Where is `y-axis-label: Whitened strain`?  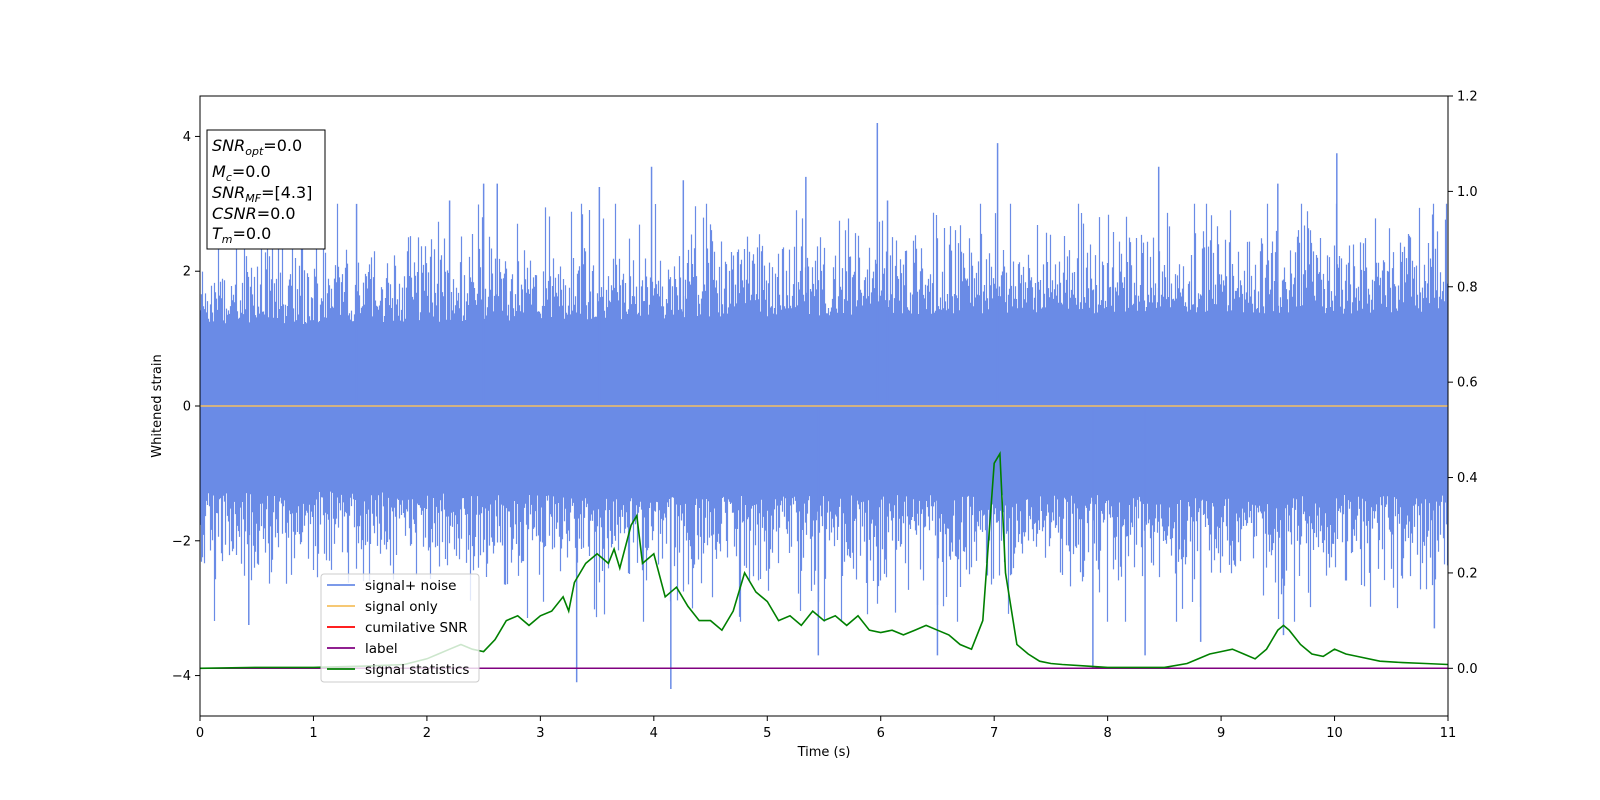 y-axis-label: Whitened strain is located at coordinates (157, 405).